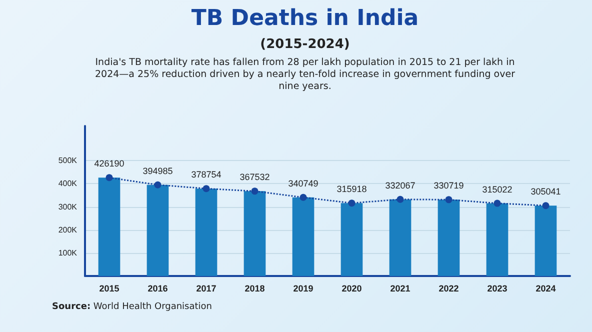 The image size is (592, 332). I want to click on x-tick-label: 2018, so click(254, 289).